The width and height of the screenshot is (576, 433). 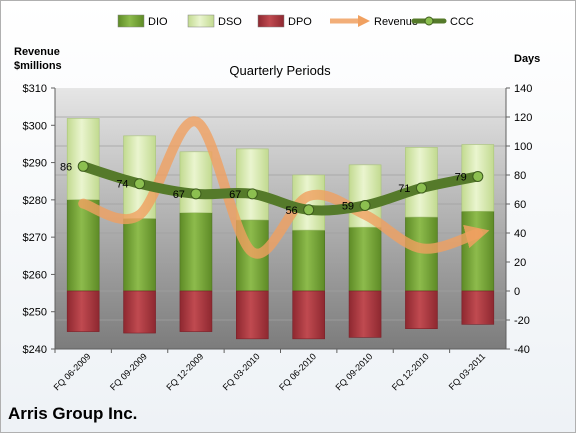 What do you see at coordinates (364, 21) in the screenshot?
I see `legend-arrow-icon` at bounding box center [364, 21].